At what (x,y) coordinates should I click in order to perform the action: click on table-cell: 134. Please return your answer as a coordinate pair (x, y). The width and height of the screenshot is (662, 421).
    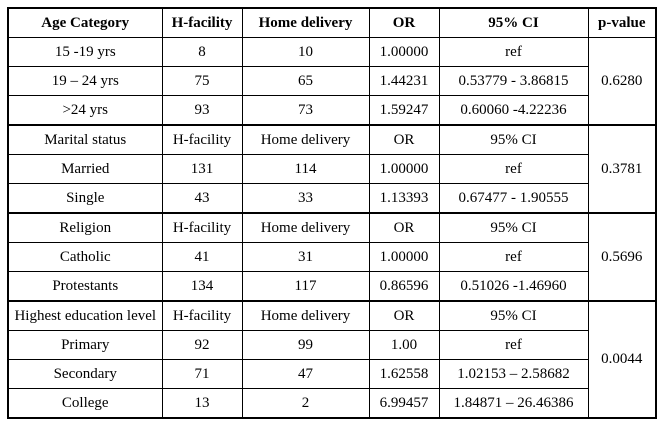
    Looking at the image, I should click on (202, 286).